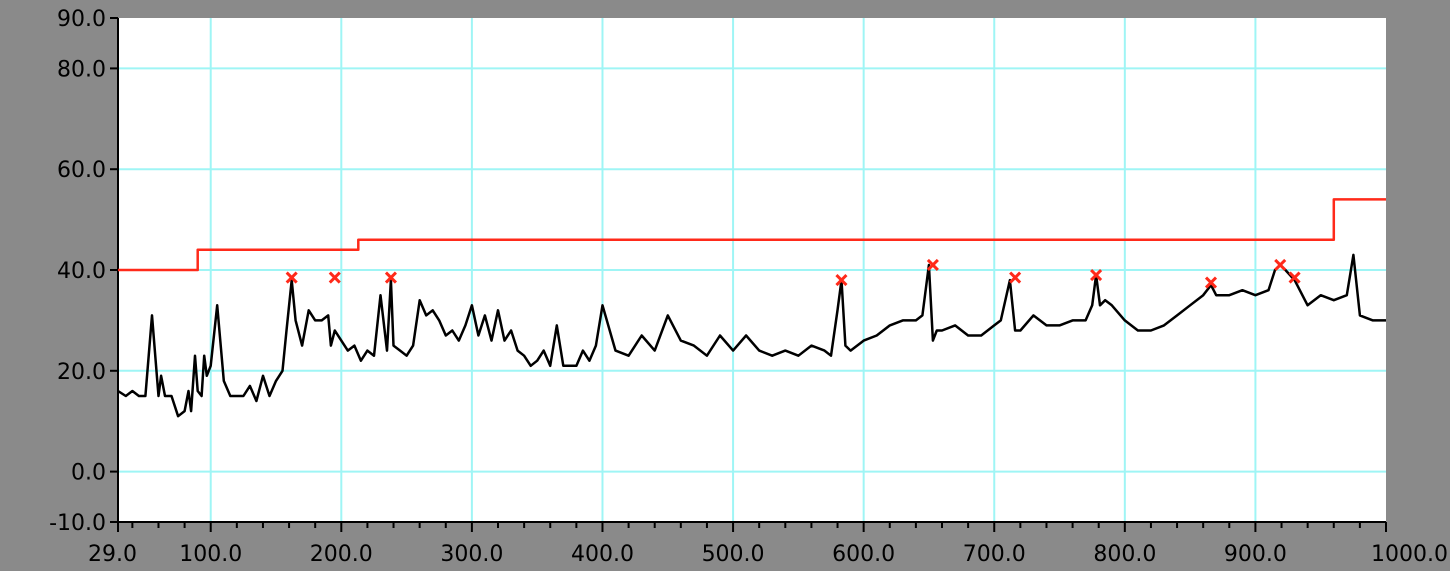 This screenshot has width=1450, height=571. What do you see at coordinates (994, 554) in the screenshot?
I see `x-tick-label: 700.0` at bounding box center [994, 554].